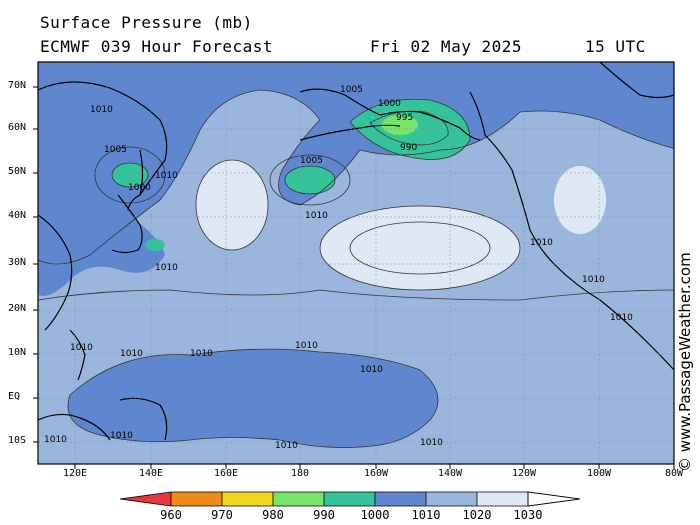 The image size is (700, 525). I want to click on colorbar, so click(350, 499).